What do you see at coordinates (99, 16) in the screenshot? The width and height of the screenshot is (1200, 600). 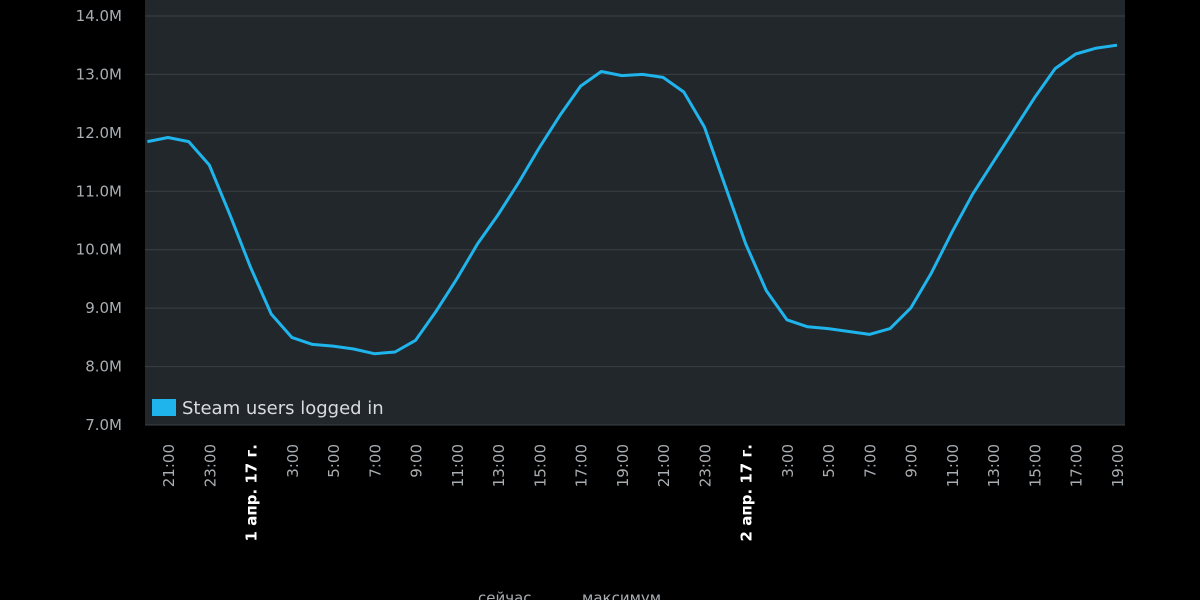 I see `y-tick-label: 14.0M` at bounding box center [99, 16].